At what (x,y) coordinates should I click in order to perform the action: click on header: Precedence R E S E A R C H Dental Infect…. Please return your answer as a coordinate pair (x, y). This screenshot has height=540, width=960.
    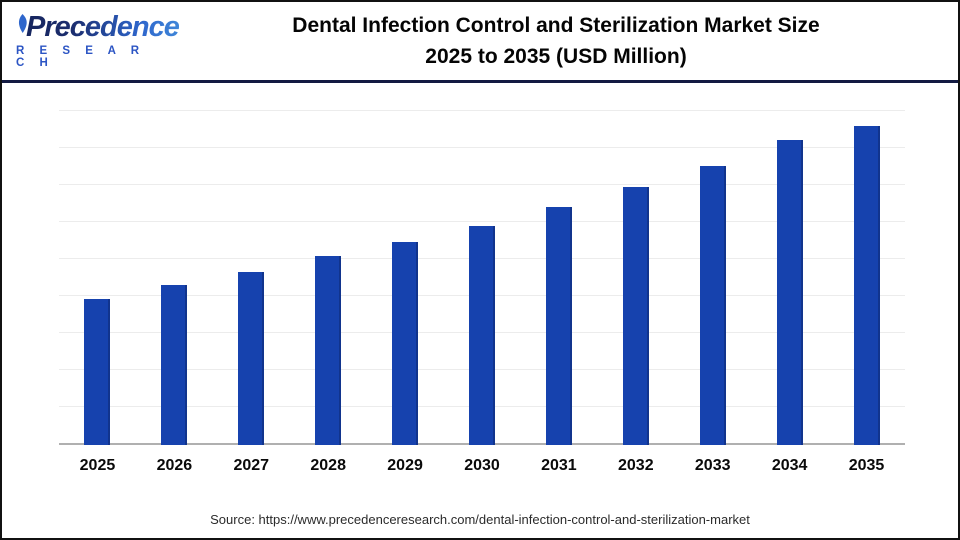
    Looking at the image, I should click on (480, 42).